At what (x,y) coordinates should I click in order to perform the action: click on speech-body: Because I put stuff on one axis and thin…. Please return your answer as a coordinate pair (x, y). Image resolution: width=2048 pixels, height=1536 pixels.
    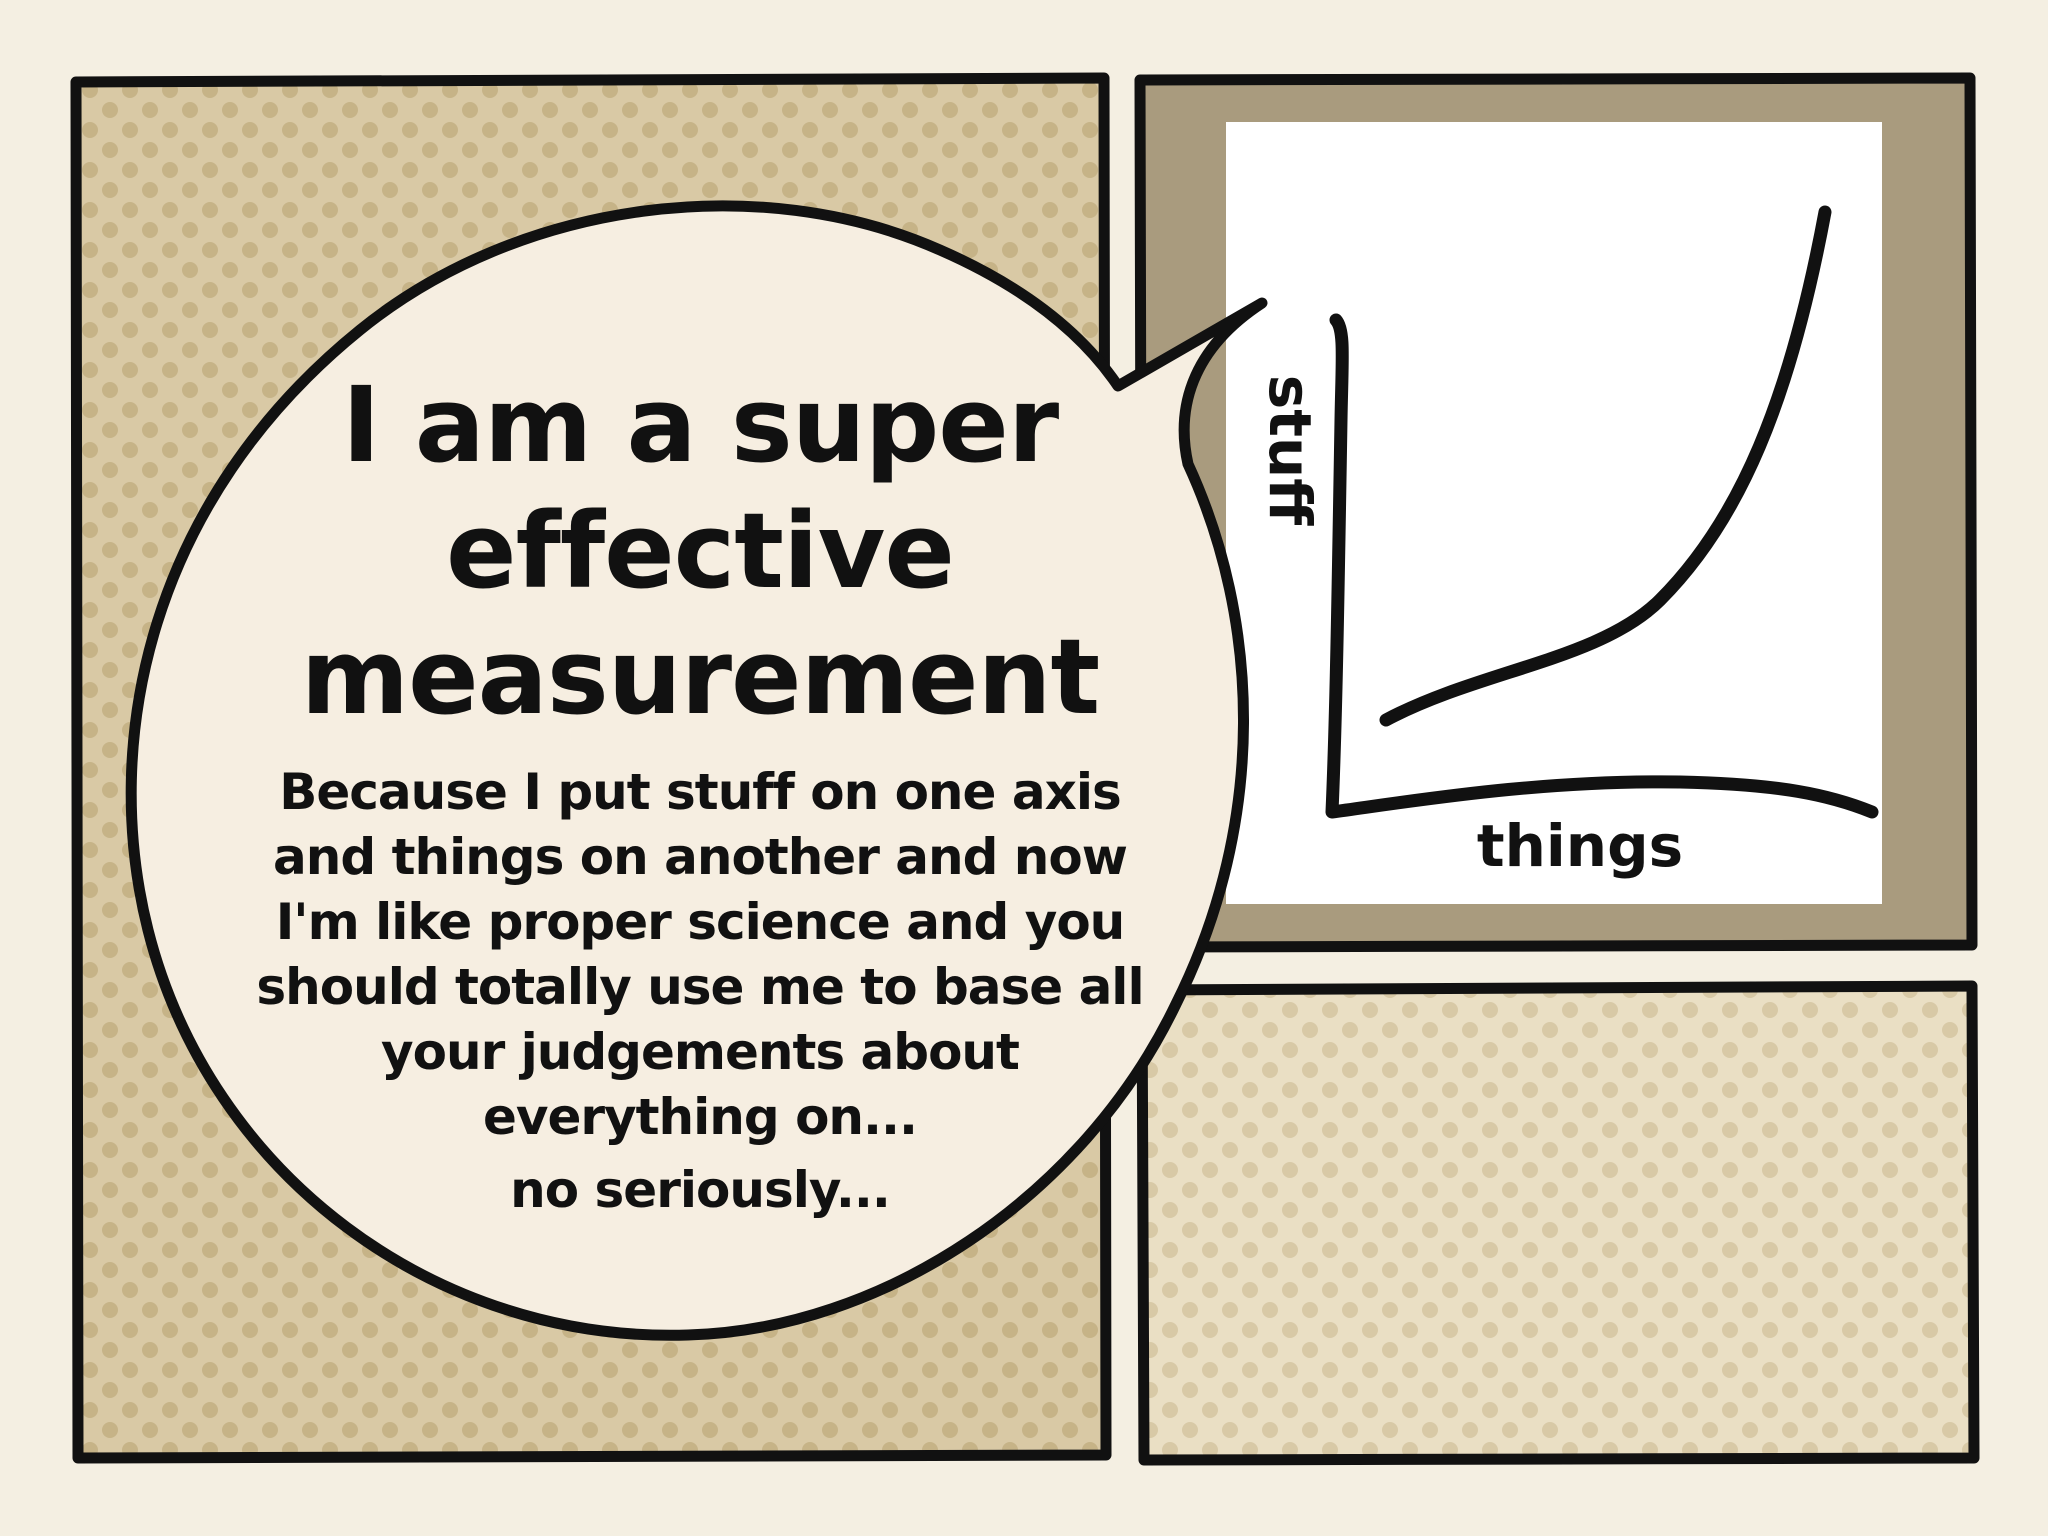
    Looking at the image, I should click on (700, 954).